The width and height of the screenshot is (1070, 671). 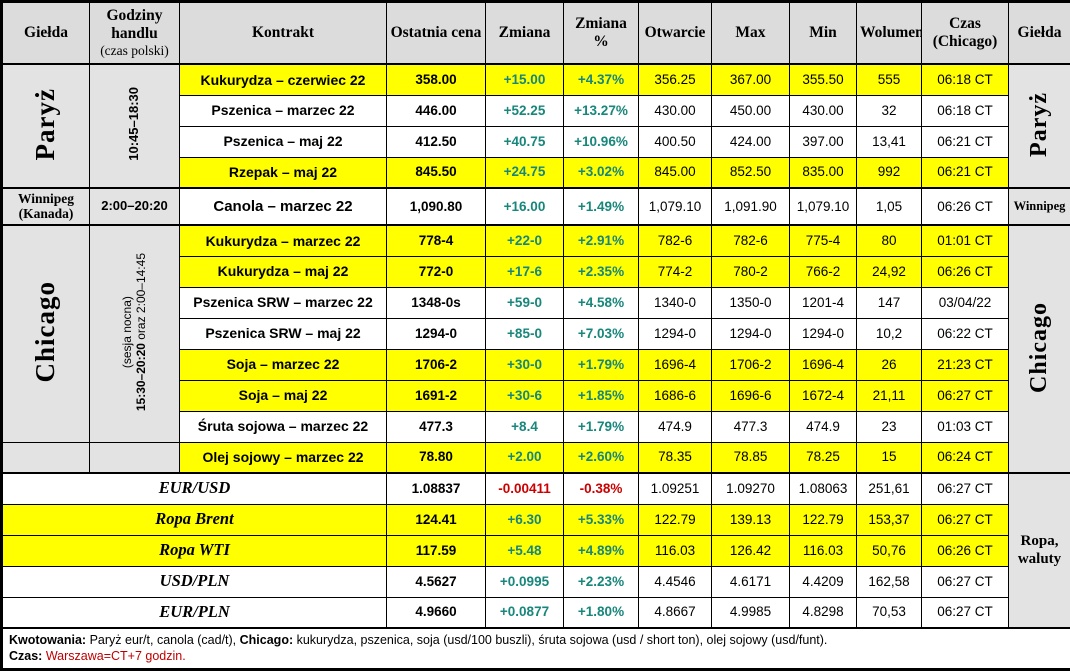 I want to click on group-label-line2: waluty, so click(x=1039, y=559).